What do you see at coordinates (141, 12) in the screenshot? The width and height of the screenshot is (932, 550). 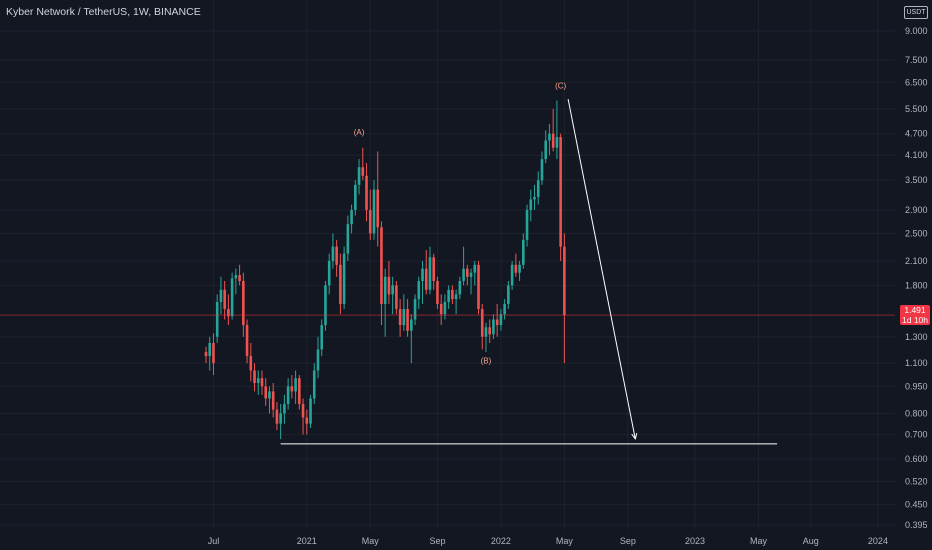 I see `interval: 1W` at bounding box center [141, 12].